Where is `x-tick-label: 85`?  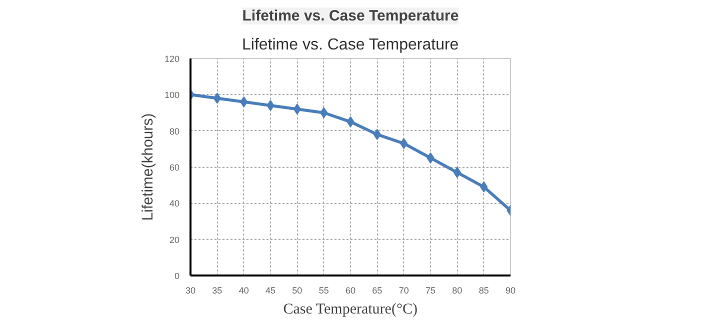
x-tick-label: 85 is located at coordinates (483, 291).